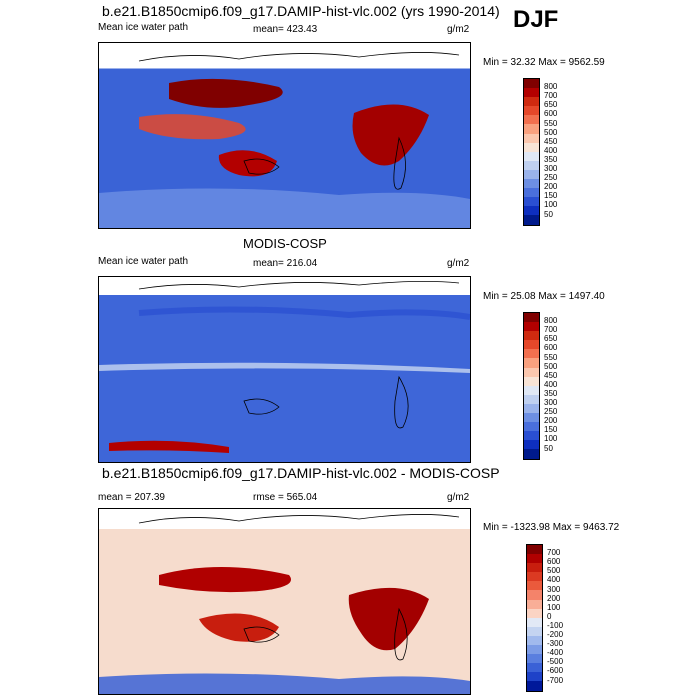  What do you see at coordinates (401, 402) in the screenshot?
I see `panel2-coastline-samerica` at bounding box center [401, 402].